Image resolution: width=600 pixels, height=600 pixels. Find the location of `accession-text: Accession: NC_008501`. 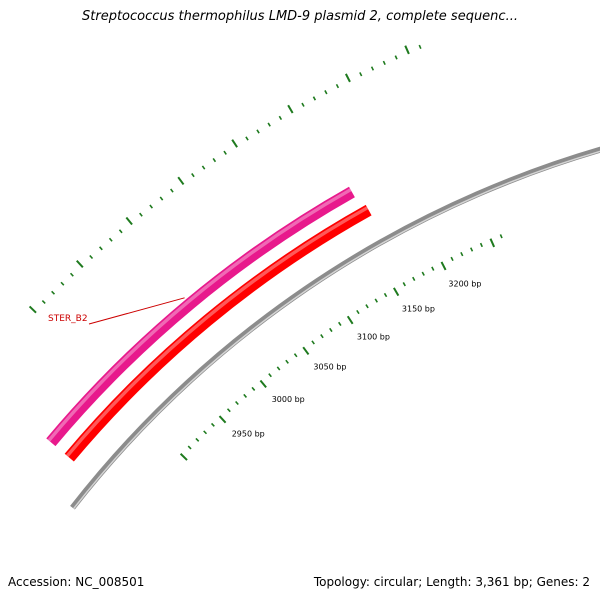

accession-text: Accession: NC_008501 is located at coordinates (76, 582).